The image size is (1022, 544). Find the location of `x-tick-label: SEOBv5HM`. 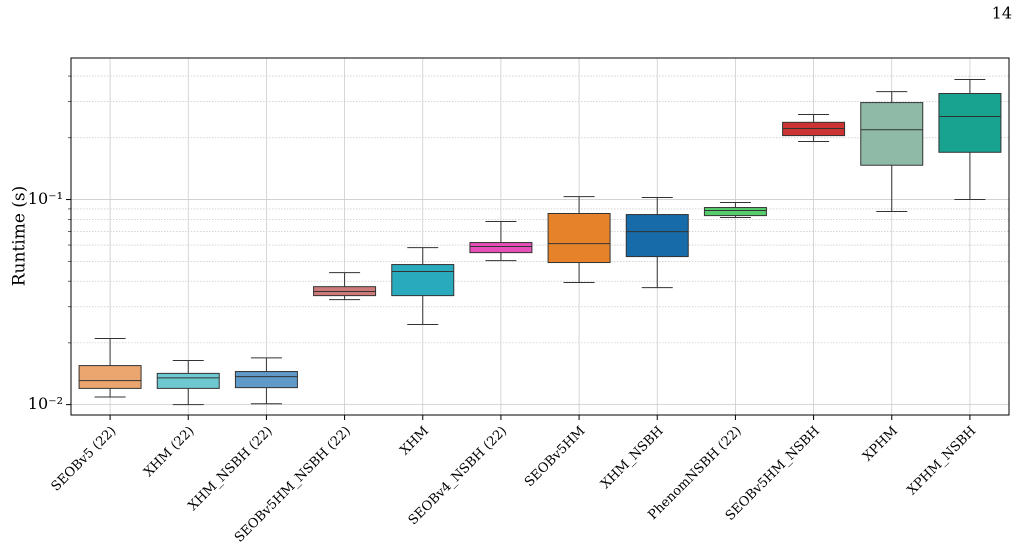

x-tick-label: SEOBv5HM is located at coordinates (555, 457).